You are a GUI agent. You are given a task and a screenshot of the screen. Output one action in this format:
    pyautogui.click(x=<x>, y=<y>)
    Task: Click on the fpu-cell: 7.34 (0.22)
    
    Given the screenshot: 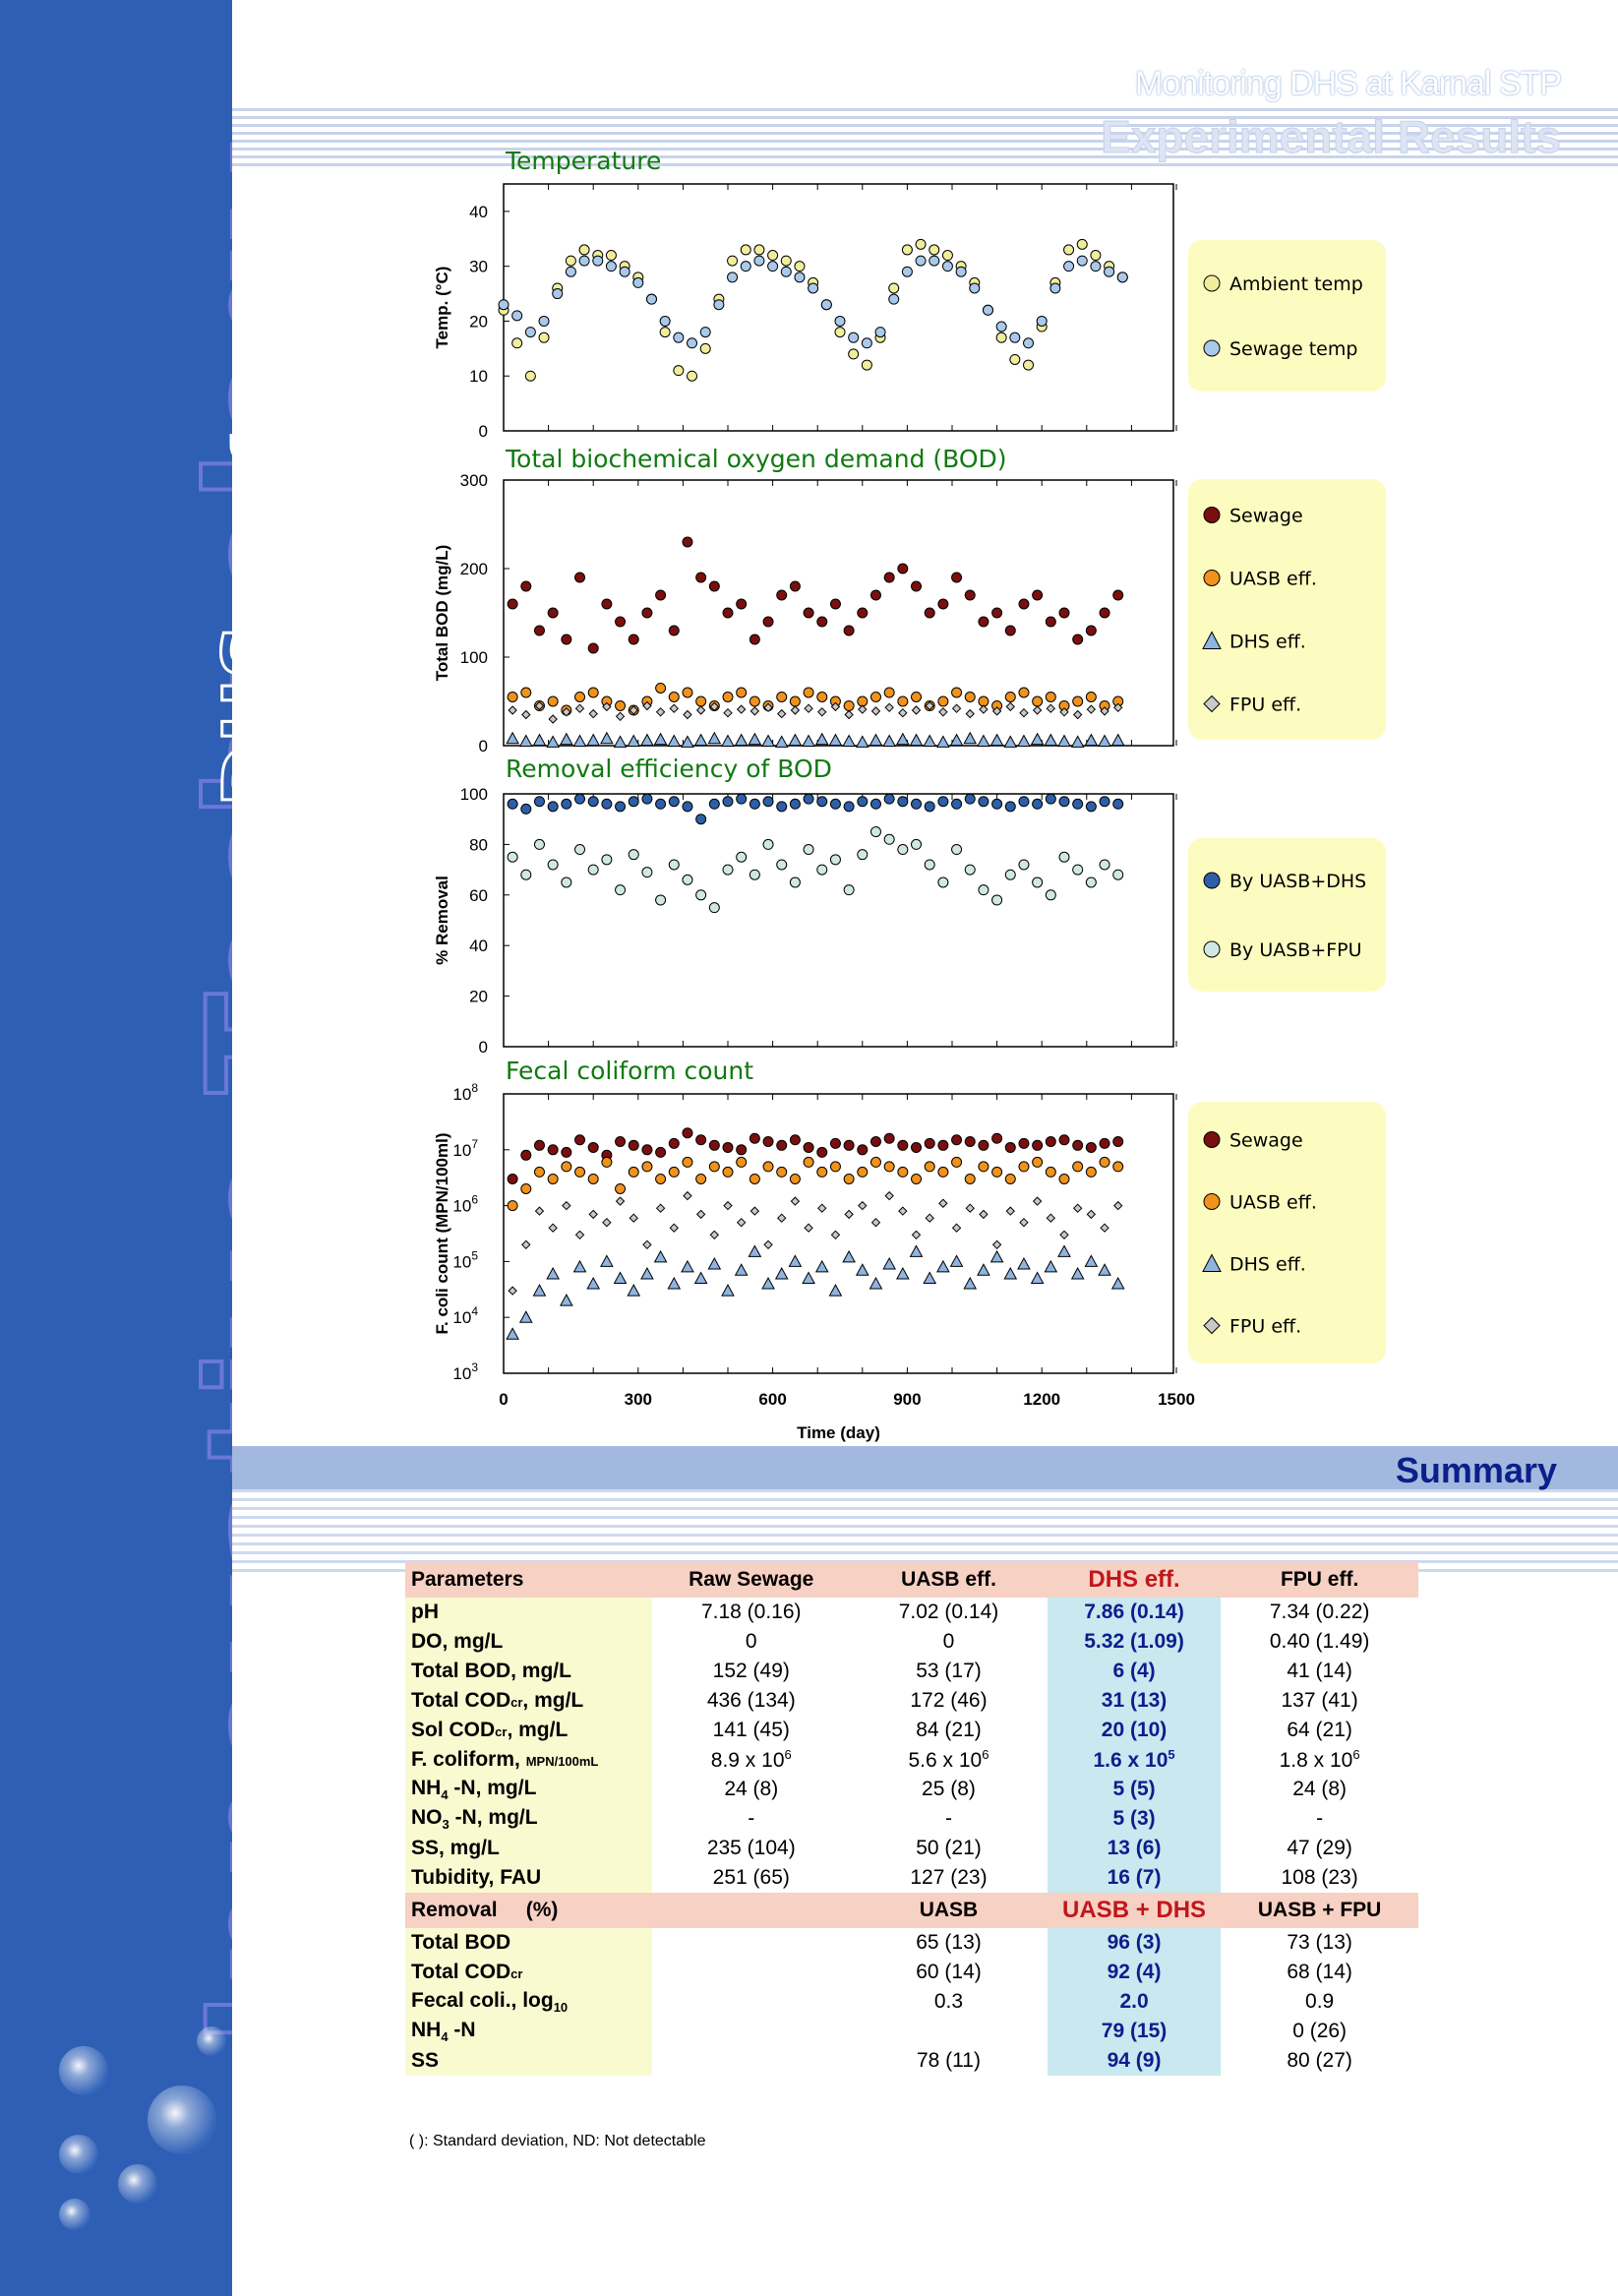 What is the action you would take?
    pyautogui.click(x=1319, y=1612)
    